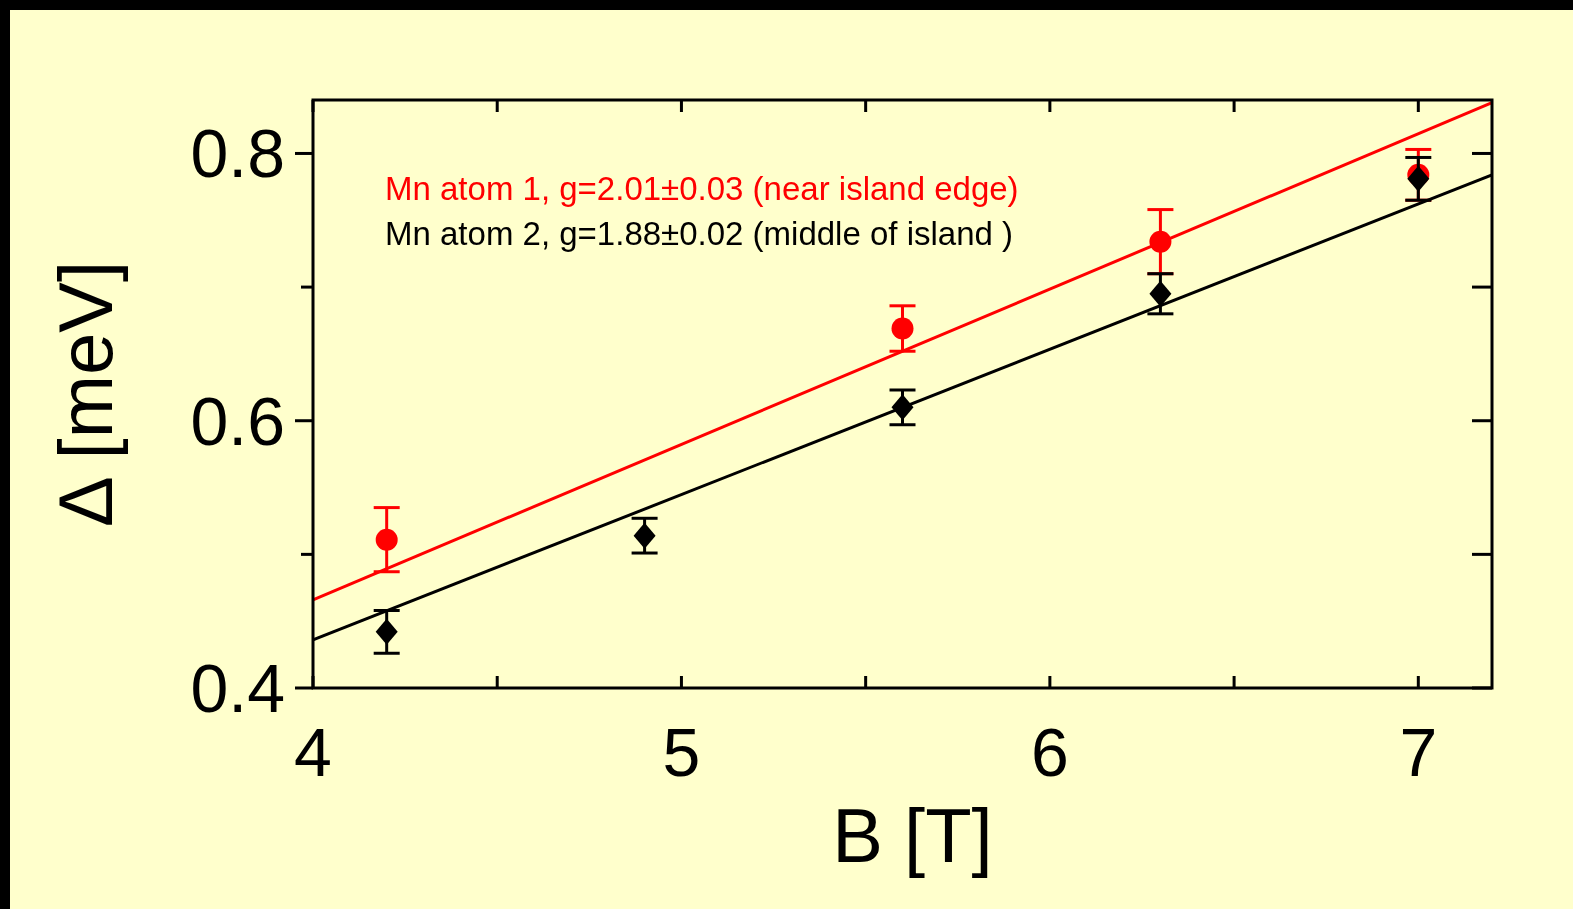  I want to click on y-axis-title: Δ [meV], so click(85, 394).